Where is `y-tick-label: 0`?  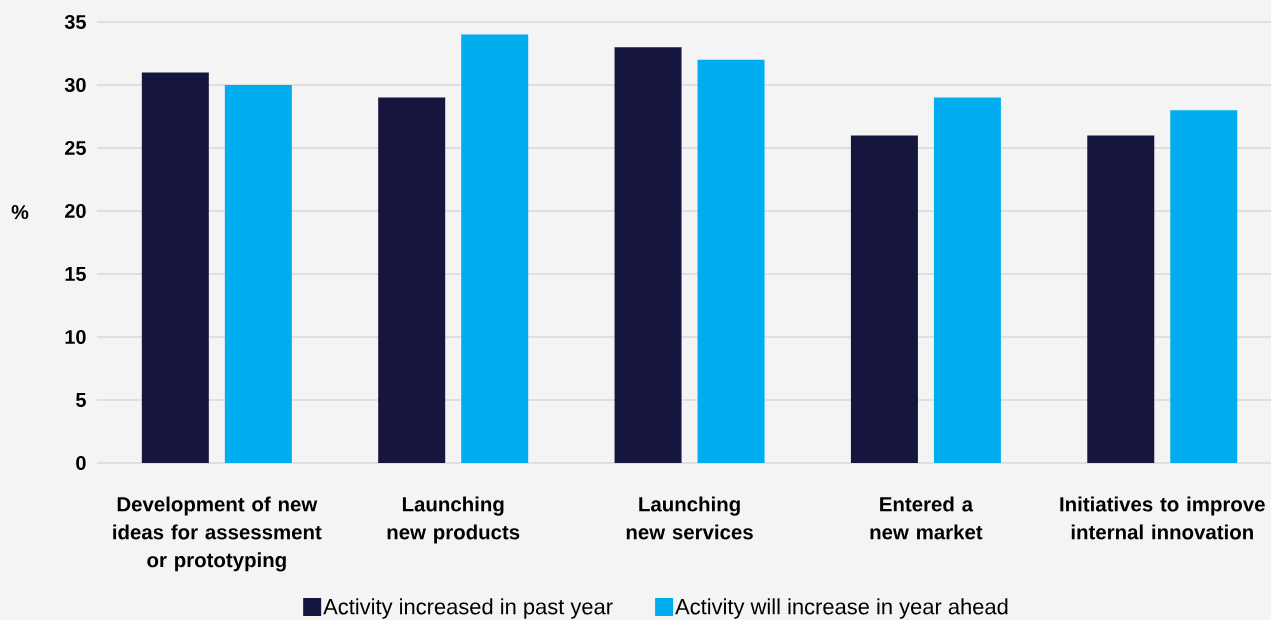 y-tick-label: 0 is located at coordinates (81, 463).